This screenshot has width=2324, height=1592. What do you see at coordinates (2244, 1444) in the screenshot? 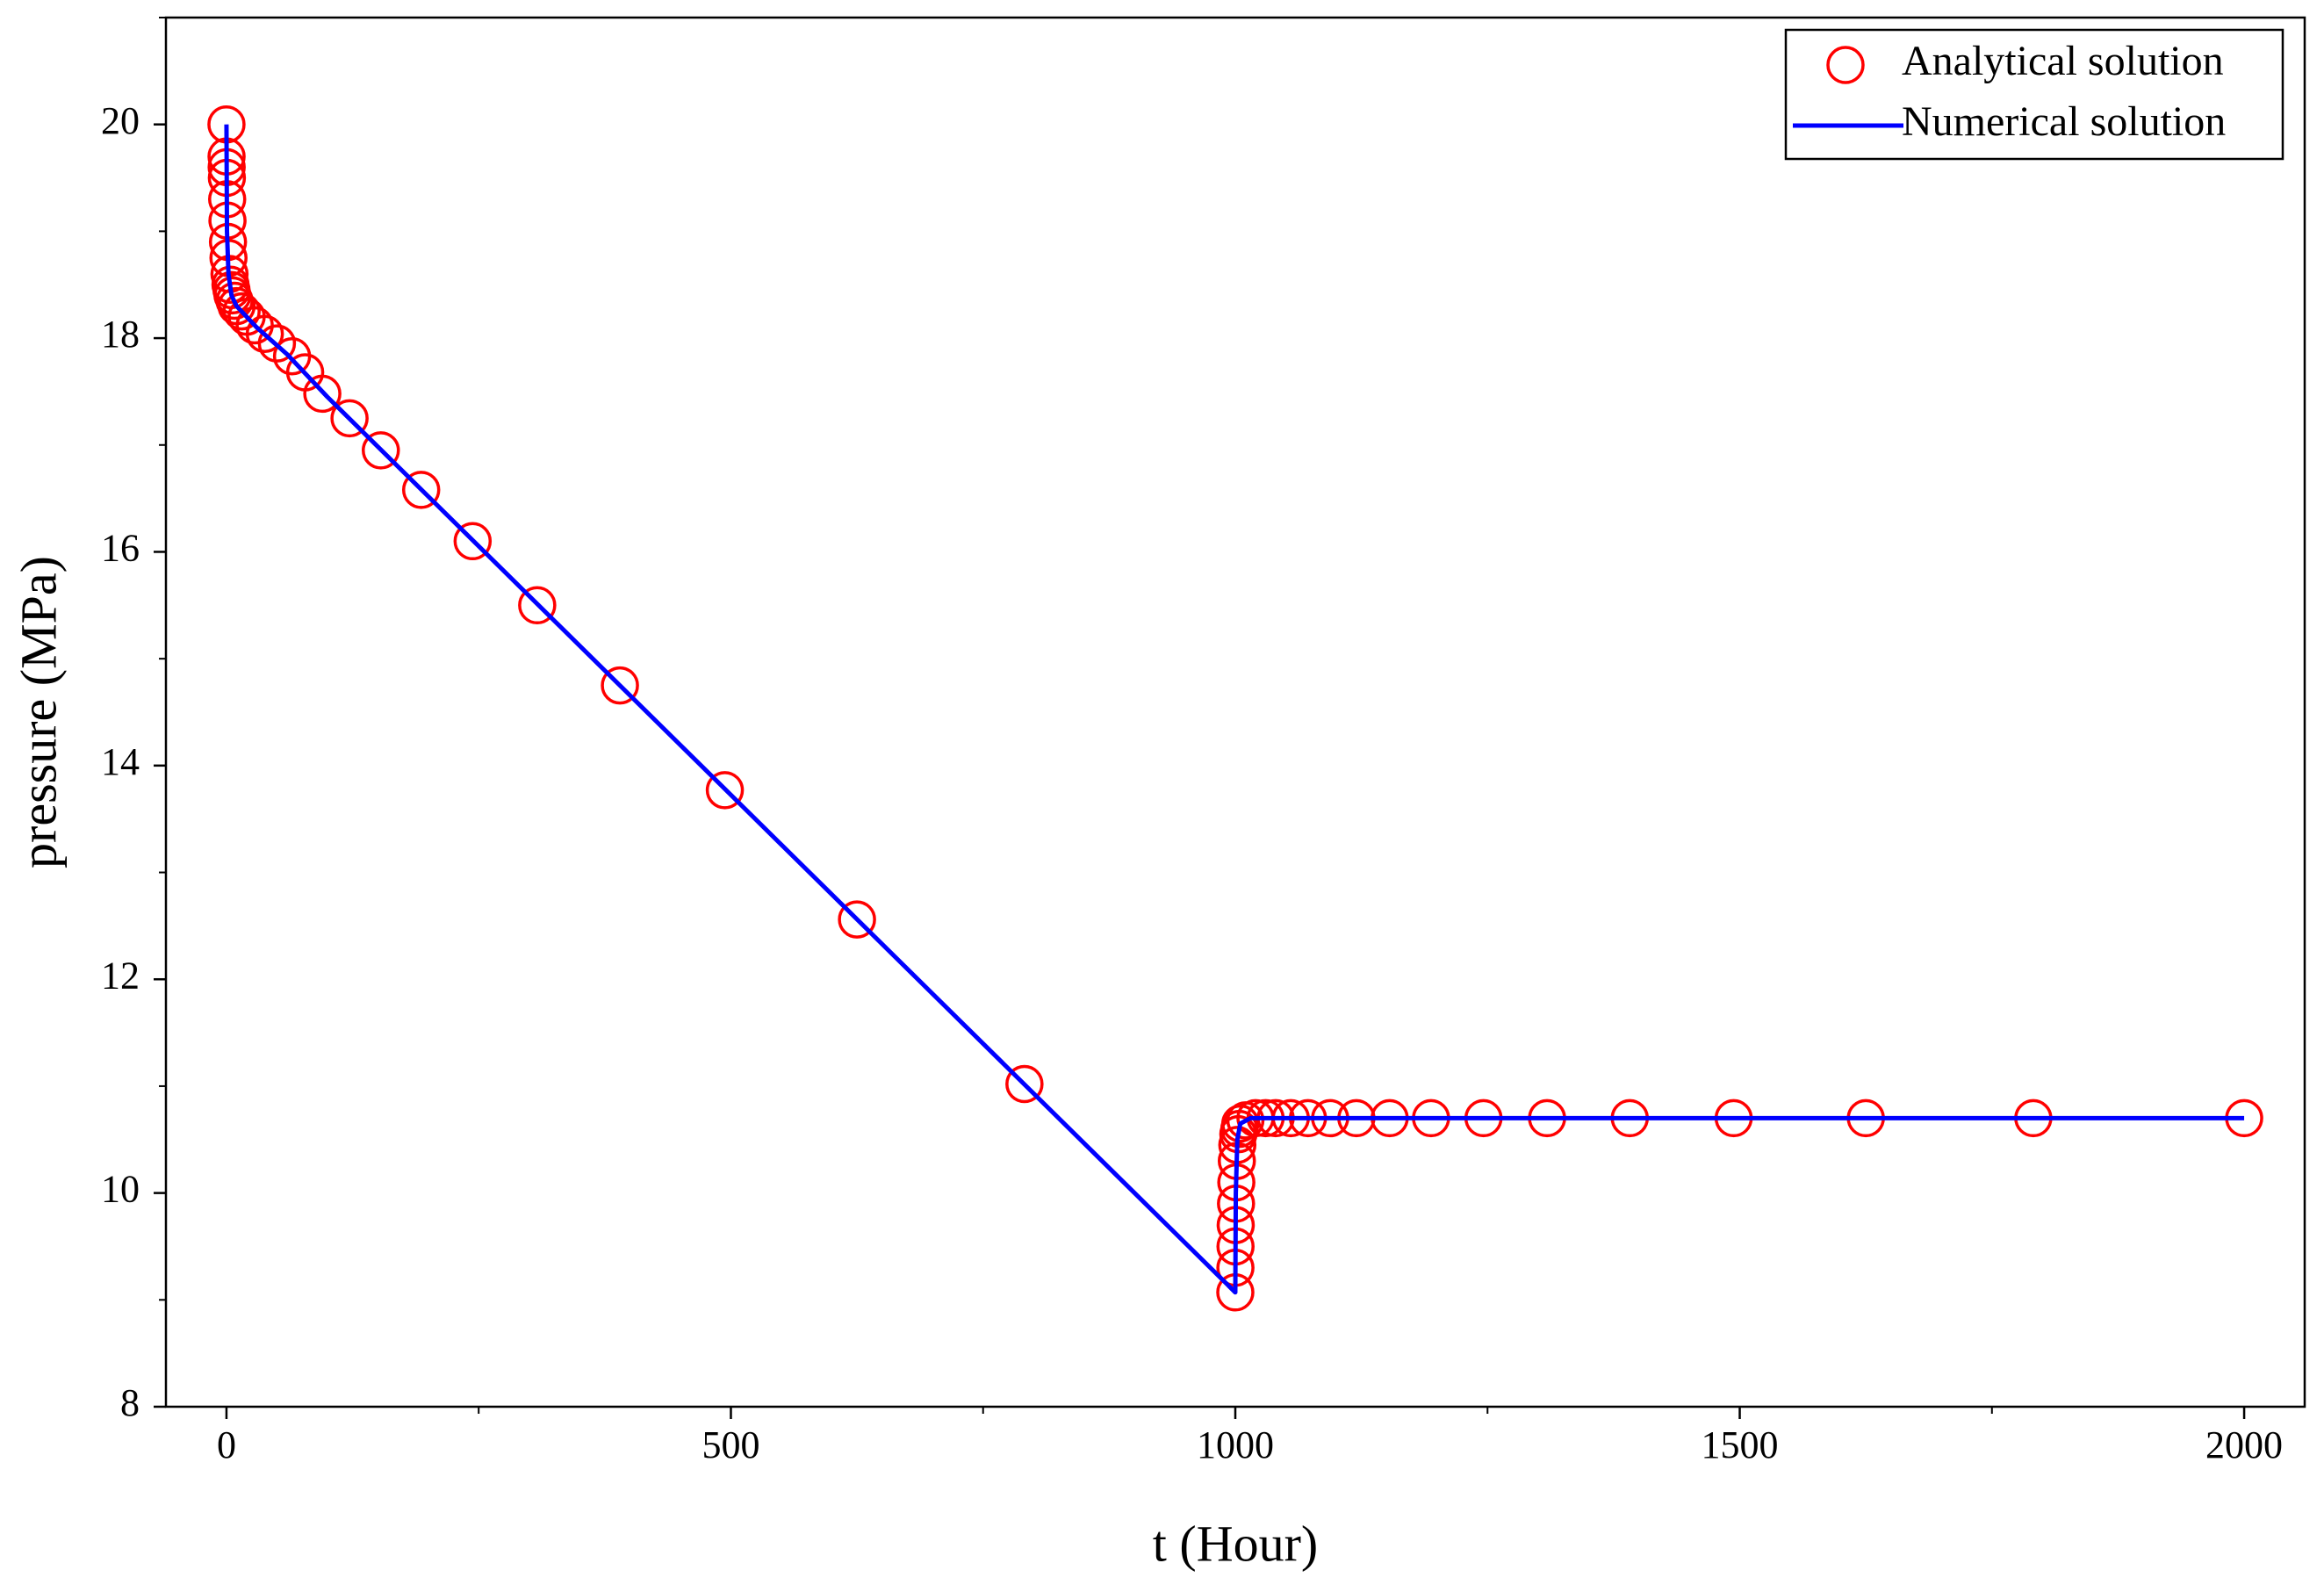
I see `x-tick-label: 2000` at bounding box center [2244, 1444].